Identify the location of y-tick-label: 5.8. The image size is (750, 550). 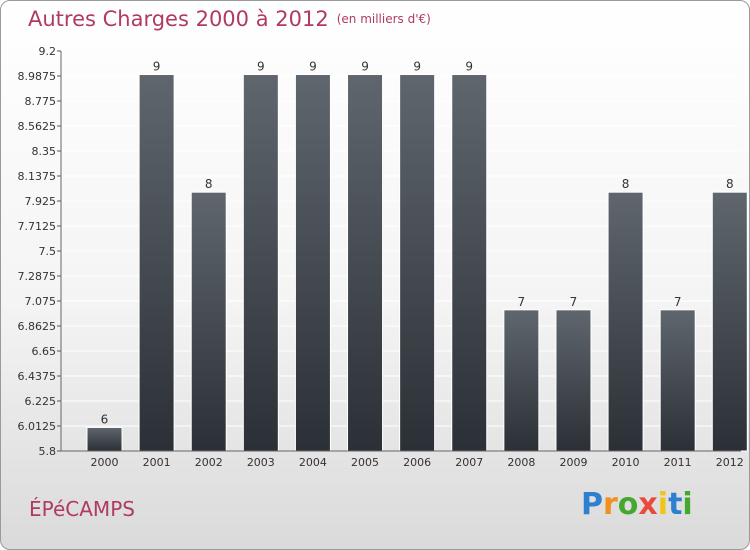
(48, 451).